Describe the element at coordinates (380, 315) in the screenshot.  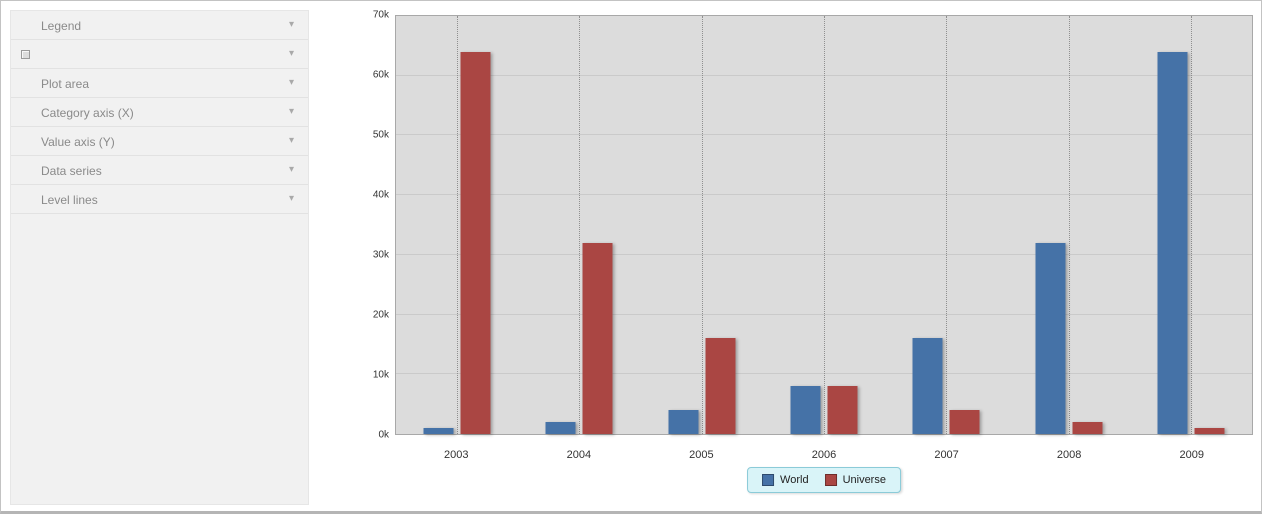
I see `y-tick-label: 20k` at that location.